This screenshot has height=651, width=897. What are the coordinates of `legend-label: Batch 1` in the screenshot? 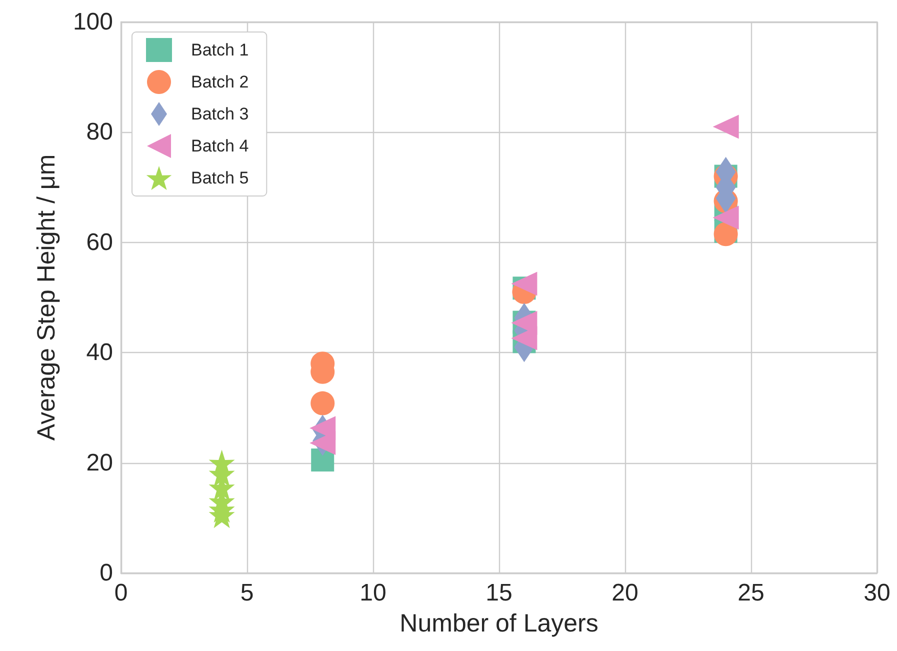 It's located at (220, 50).